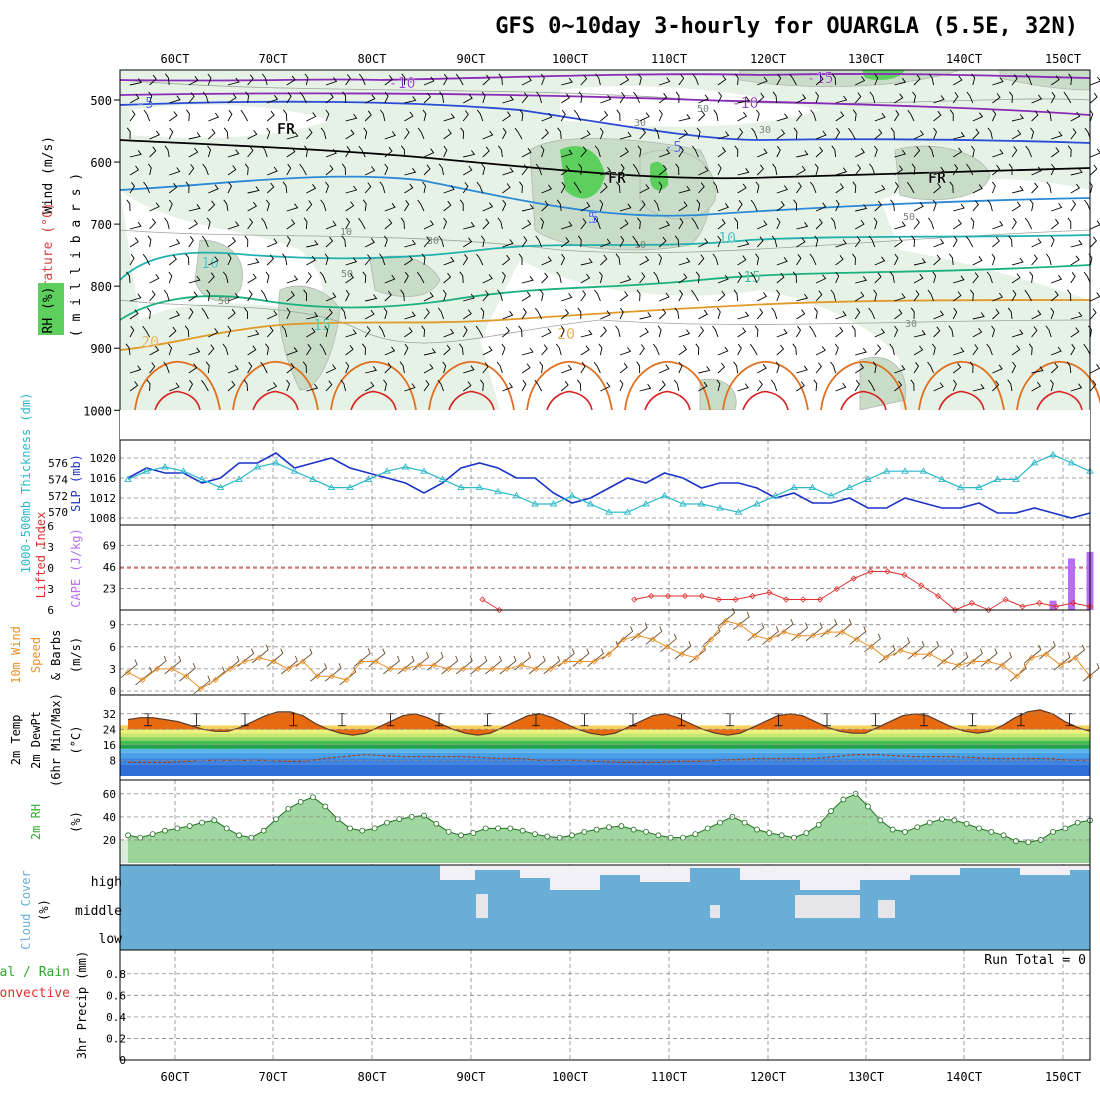 The image size is (1100, 1100). I want to click on wind-axis-label: Wind (m/s), so click(48, 175).